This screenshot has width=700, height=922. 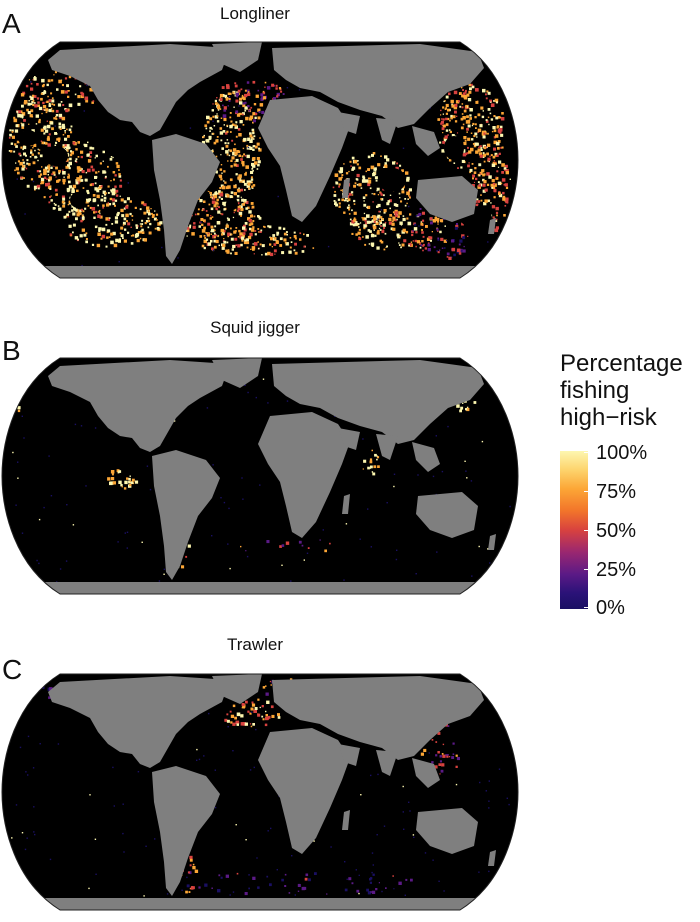 I want to click on legend-title-line-2: fishing, so click(x=595, y=390).